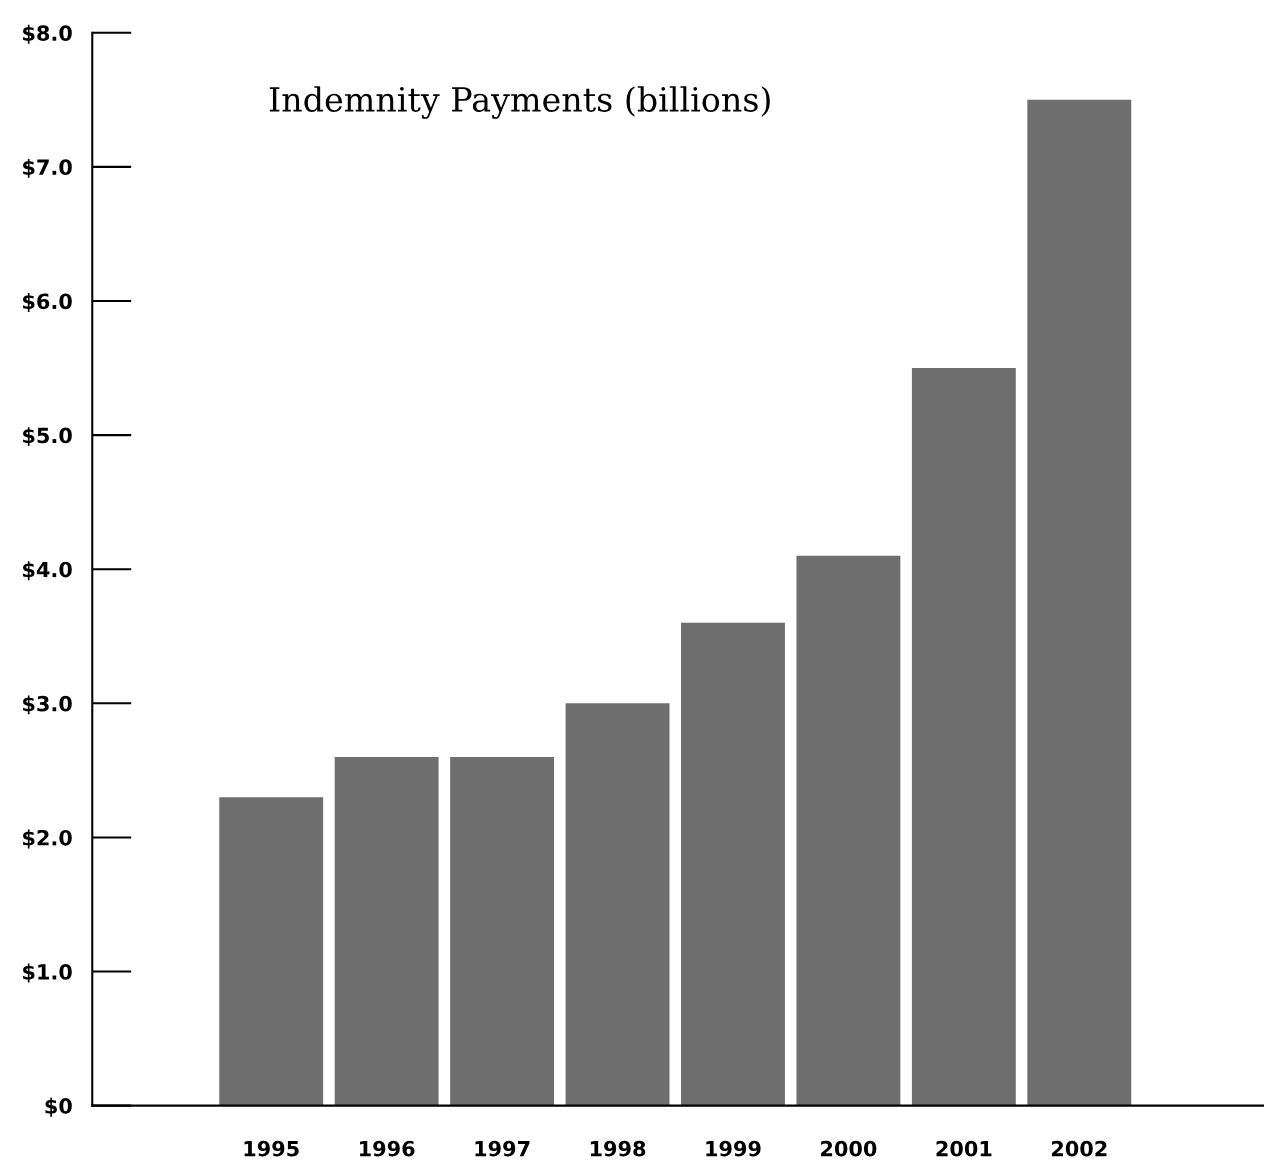  I want to click on y-tick-label: $1.0, so click(47, 973).